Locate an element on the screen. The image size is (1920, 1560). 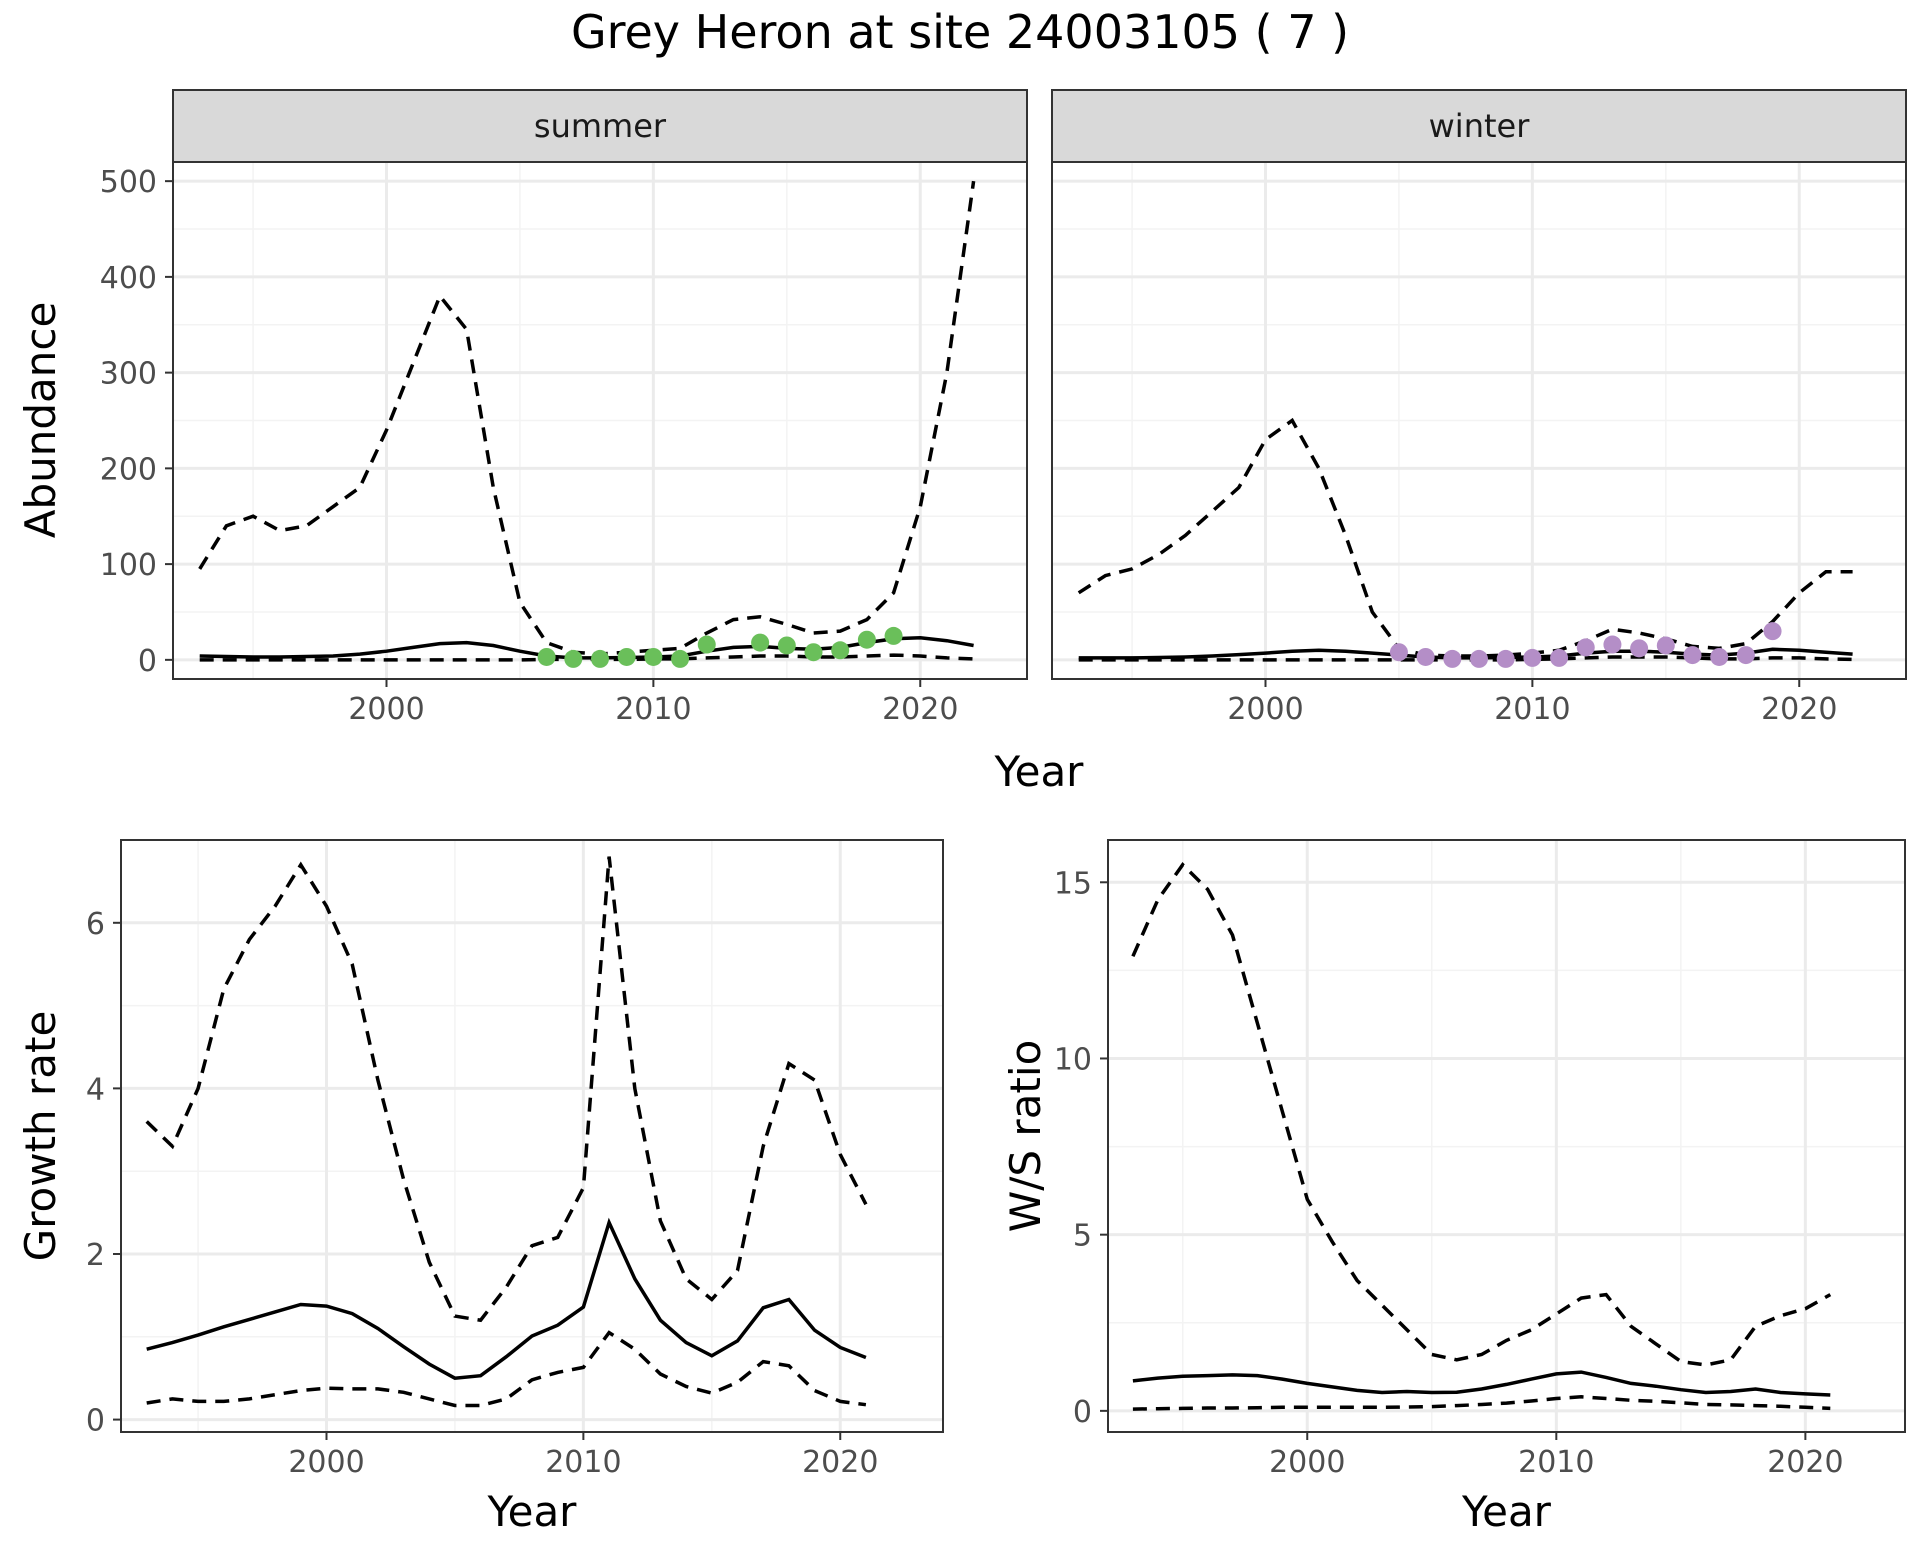
y-tick-label: 6 is located at coordinates (95, 924).